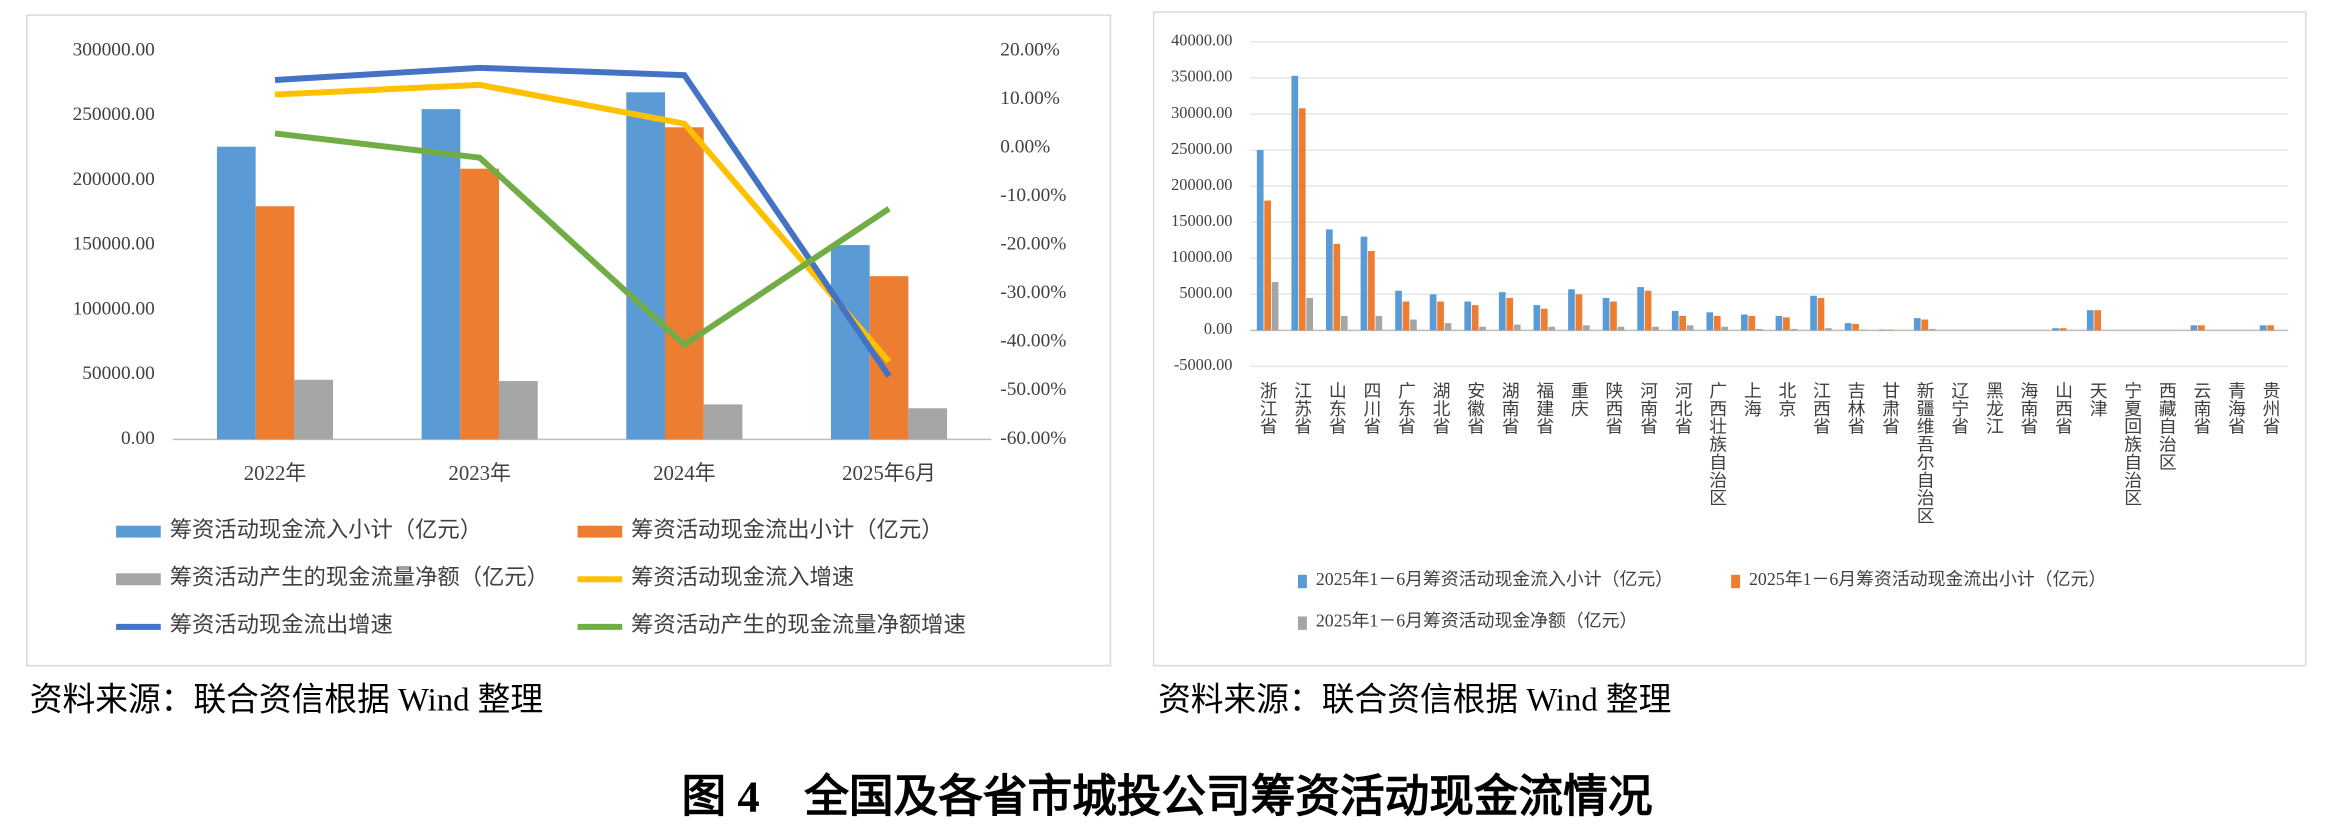 Image resolution: width=2334 pixels, height=840 pixels. Describe the element at coordinates (1510, 408) in the screenshot. I see `x-tick-label: 湖南省` at that location.